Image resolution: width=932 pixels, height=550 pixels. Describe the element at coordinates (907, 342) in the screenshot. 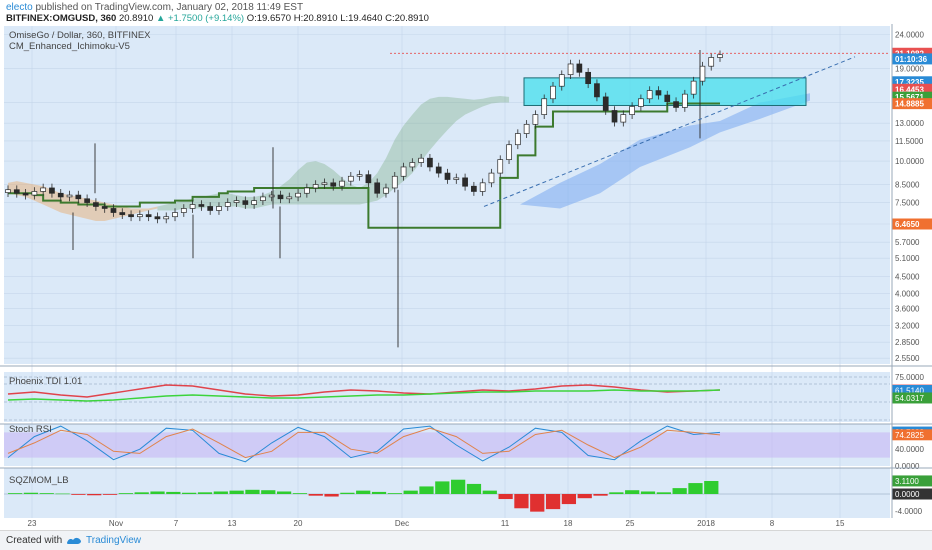

I see `y-tick-label: 2.8500` at that location.